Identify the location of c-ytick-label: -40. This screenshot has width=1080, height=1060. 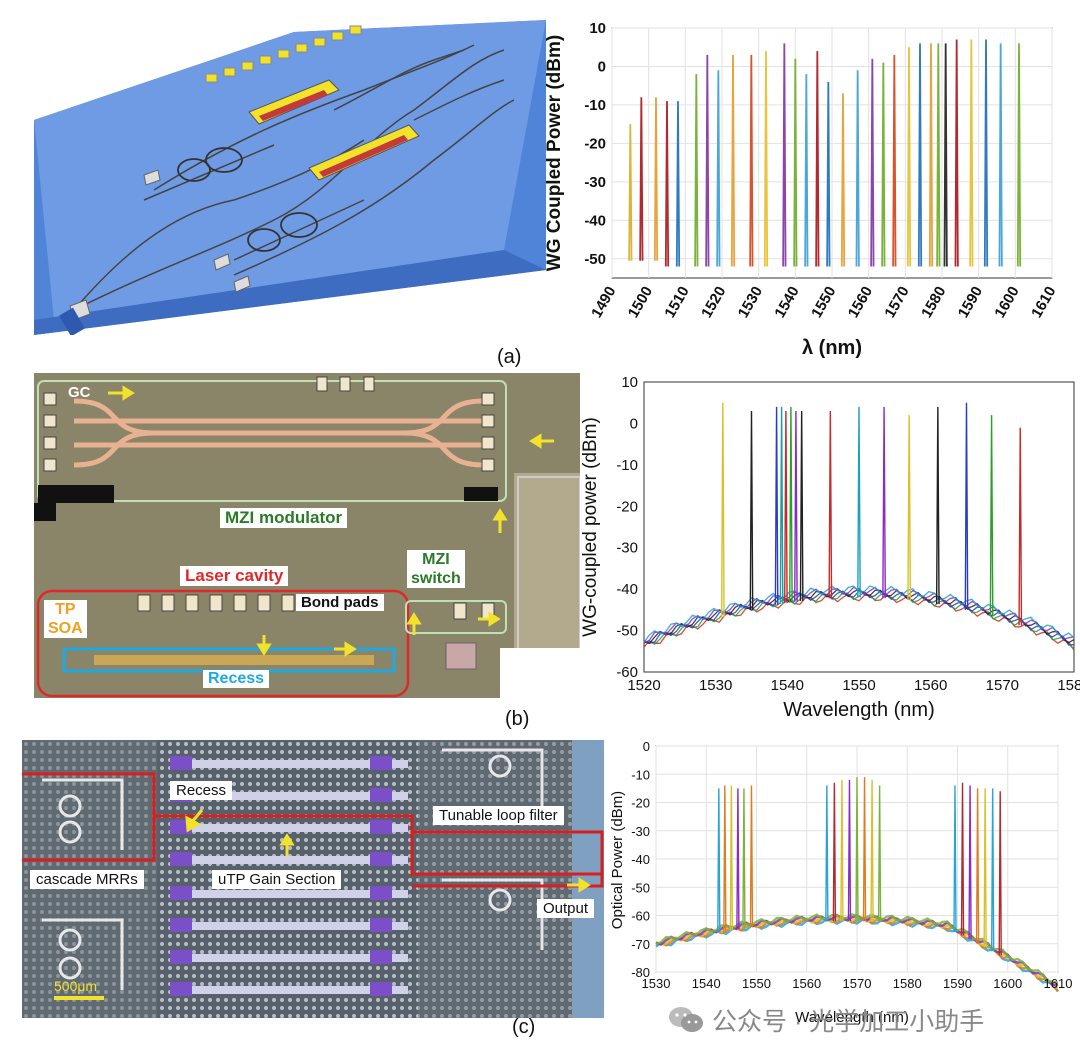
(640, 859).